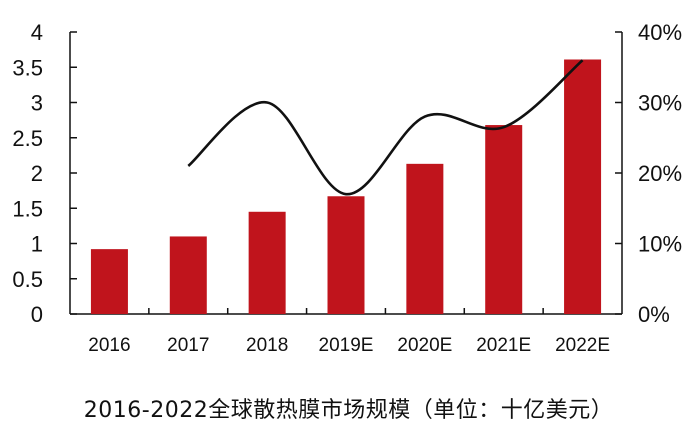  Describe the element at coordinates (37, 173) in the screenshot. I see `left-axis-tick-label: 2` at that location.